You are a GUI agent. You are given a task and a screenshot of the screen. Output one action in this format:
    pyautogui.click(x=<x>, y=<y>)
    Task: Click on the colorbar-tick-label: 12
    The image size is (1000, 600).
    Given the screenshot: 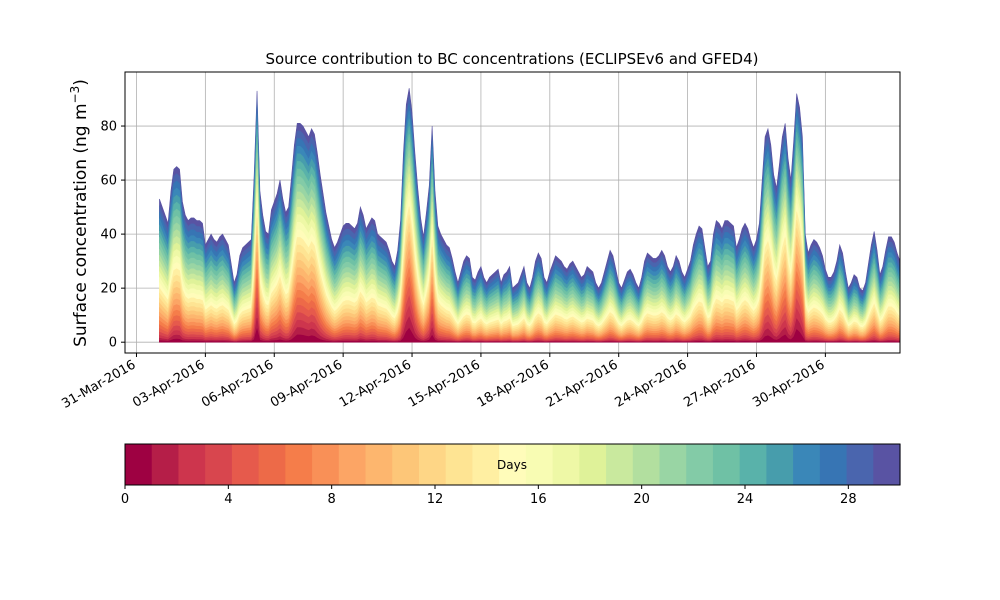 What is the action you would take?
    pyautogui.click(x=435, y=499)
    